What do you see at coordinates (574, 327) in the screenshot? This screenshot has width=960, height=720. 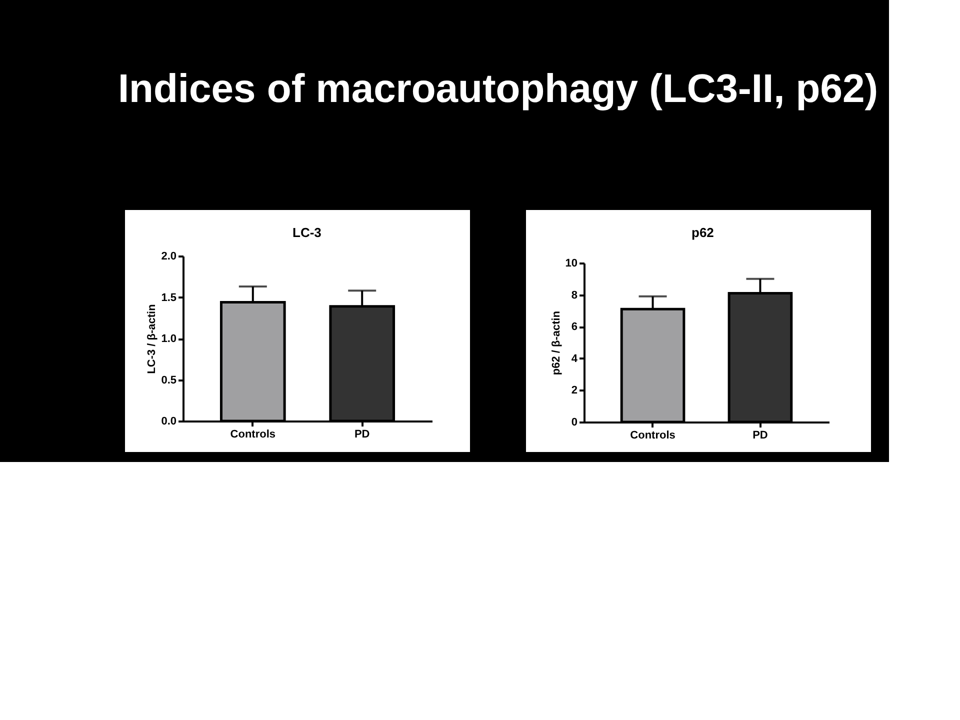 I see `y-tick-label: 6` at bounding box center [574, 327].